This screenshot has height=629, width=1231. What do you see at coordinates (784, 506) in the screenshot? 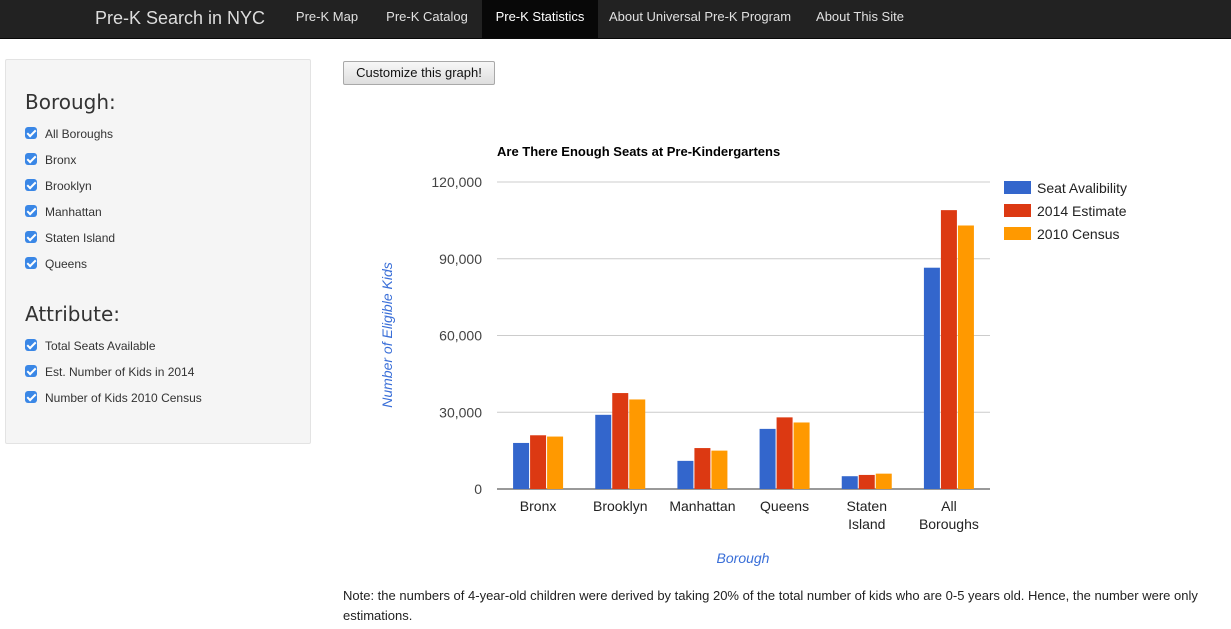
I see `x-tick-label: Queens` at bounding box center [784, 506].